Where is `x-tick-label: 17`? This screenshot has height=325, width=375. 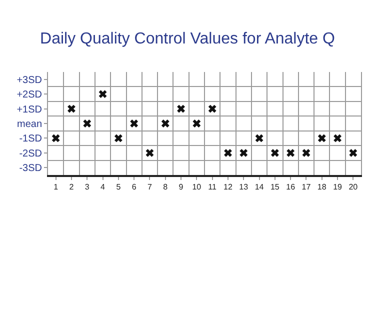 x-tick-label: 17 is located at coordinates (307, 187).